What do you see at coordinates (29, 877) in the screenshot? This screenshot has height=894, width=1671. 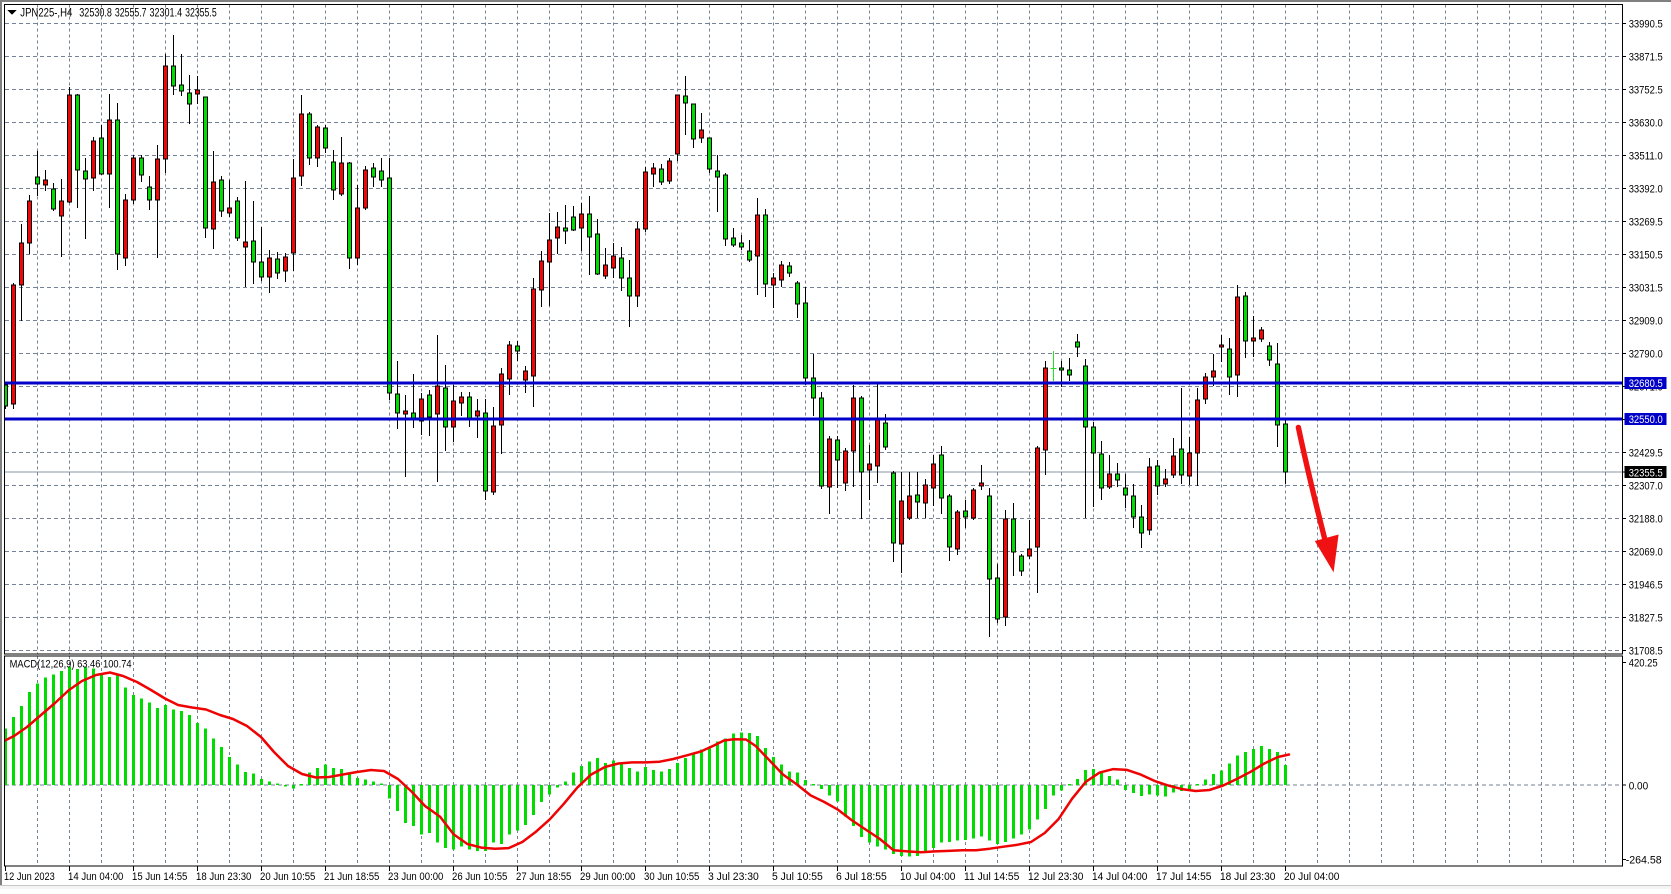 I see `svg-text: 12 Jun 2023` at bounding box center [29, 877].